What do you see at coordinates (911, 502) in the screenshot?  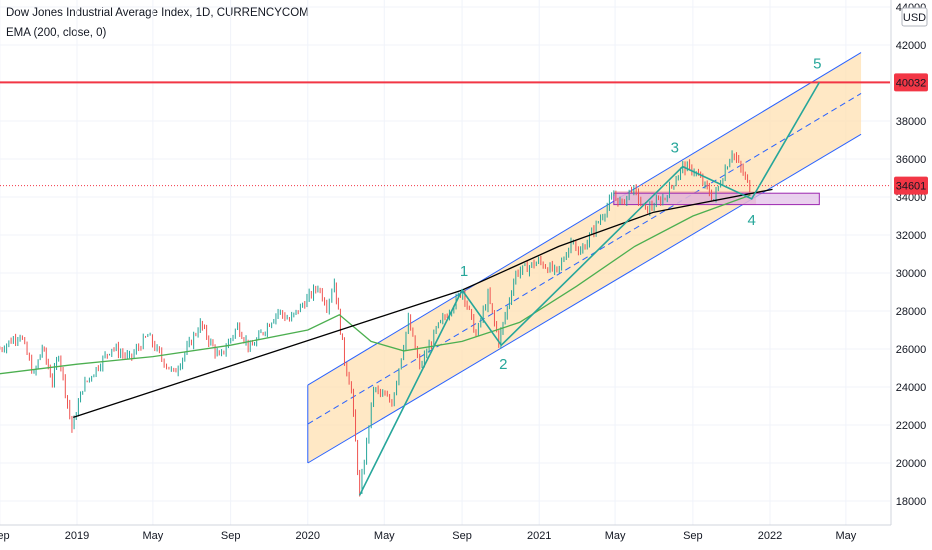 I see `y-tick-label: 18000` at bounding box center [911, 502].